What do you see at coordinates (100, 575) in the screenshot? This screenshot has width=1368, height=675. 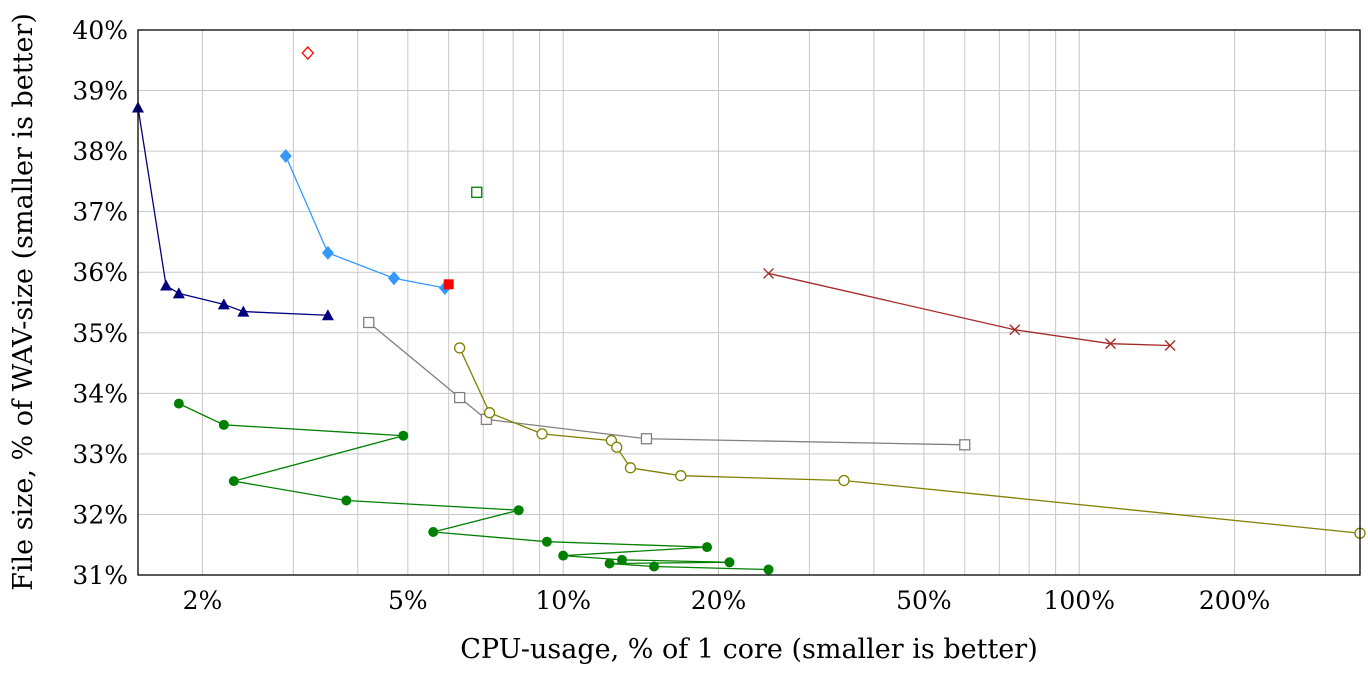 I see `y-tick-label: 31%` at bounding box center [100, 575].